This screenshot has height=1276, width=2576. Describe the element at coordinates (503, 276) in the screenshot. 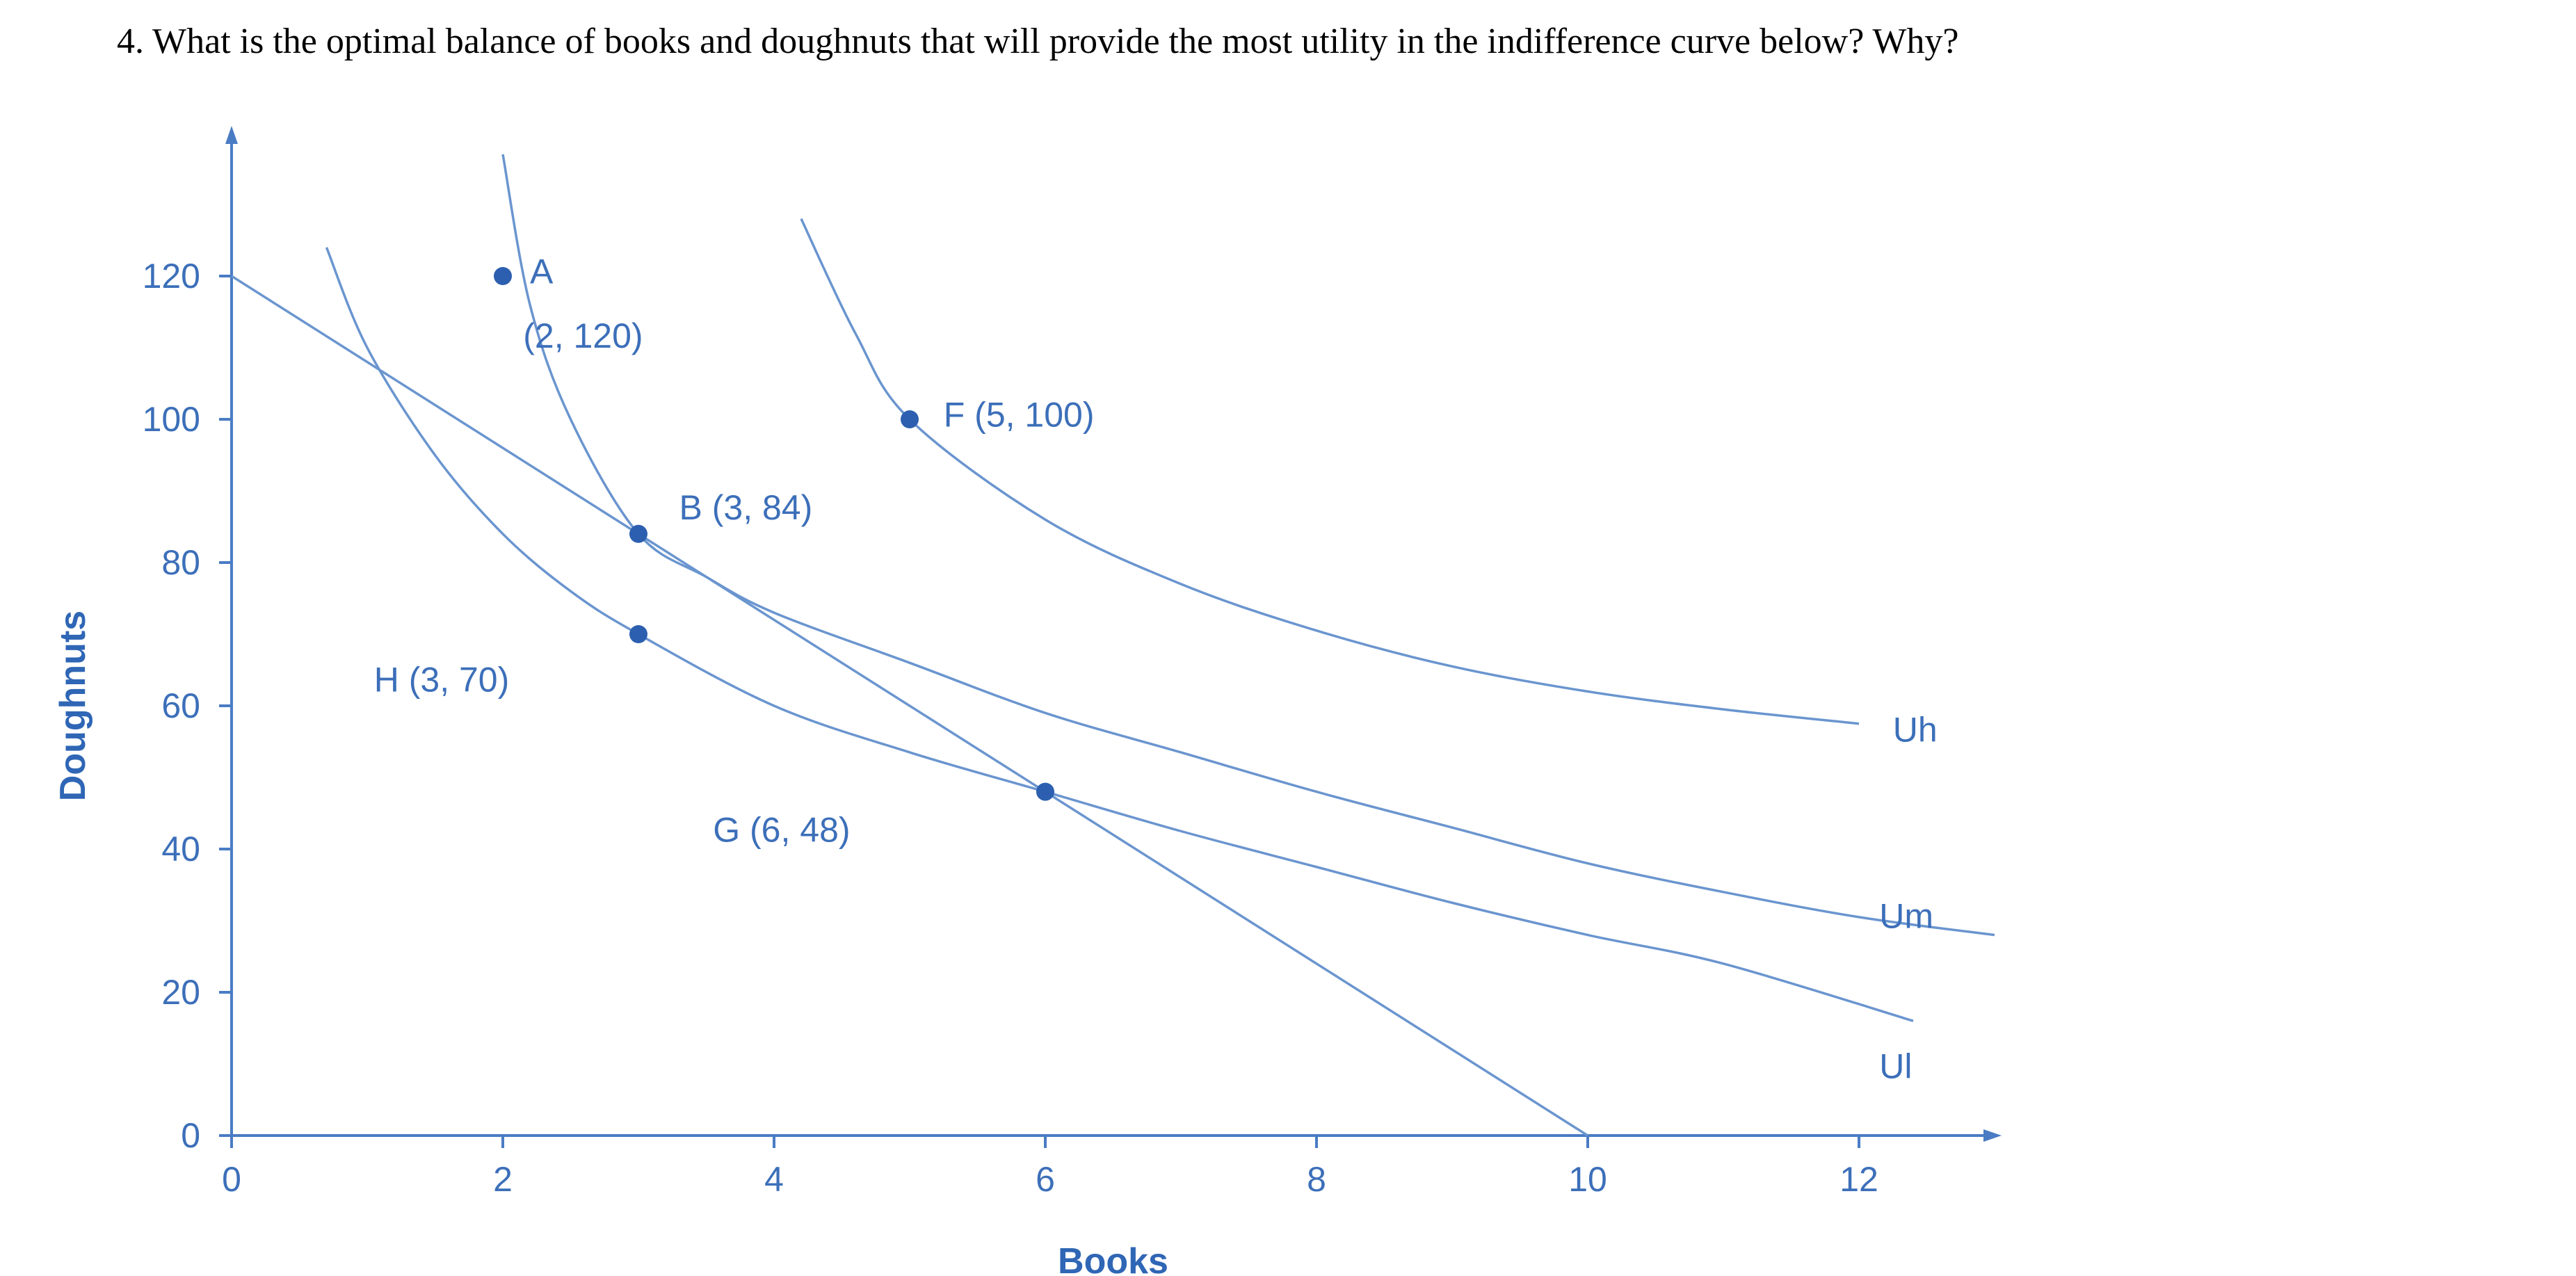

I see `point-a` at that location.